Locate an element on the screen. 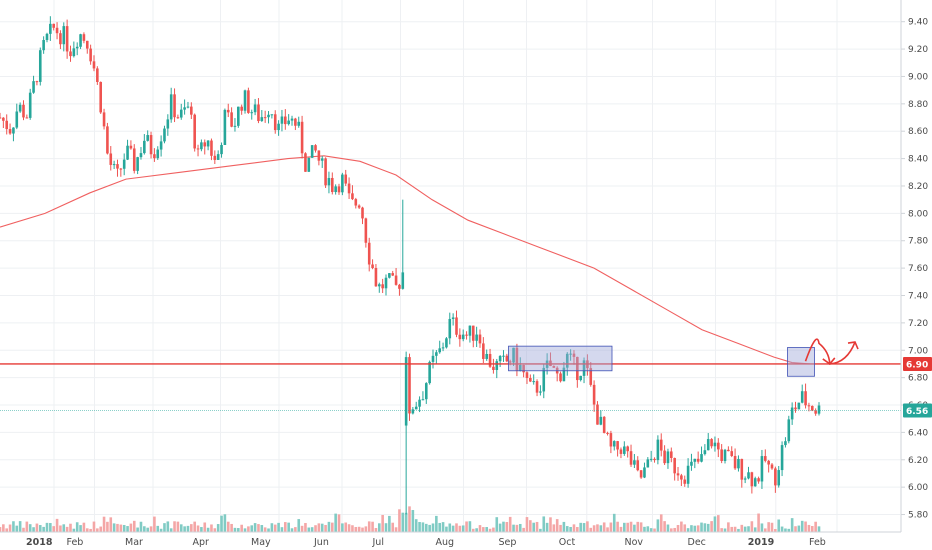  y-tick-label: 7.40 is located at coordinates (918, 296).